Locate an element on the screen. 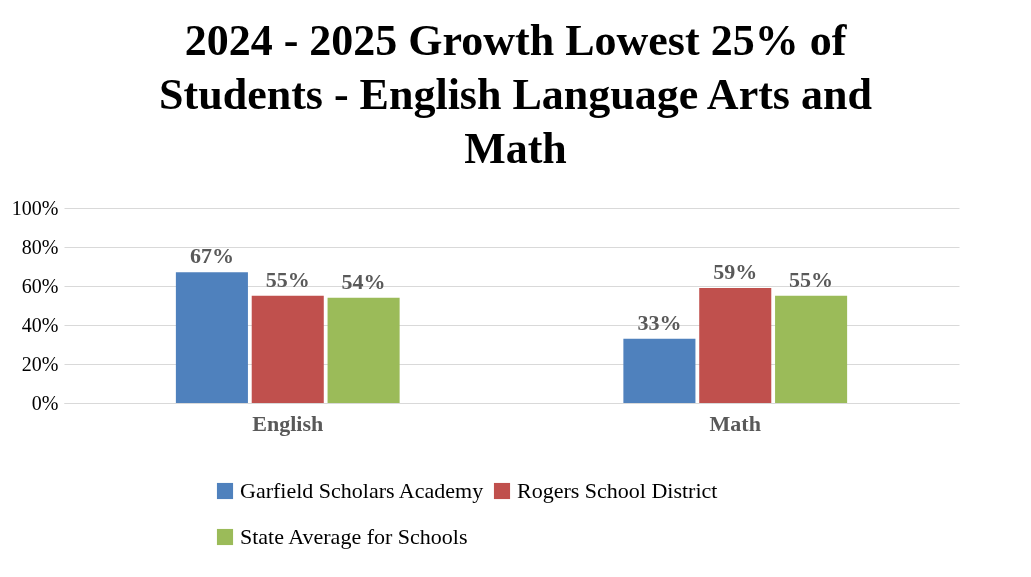  data-label: 33% is located at coordinates (659, 322).